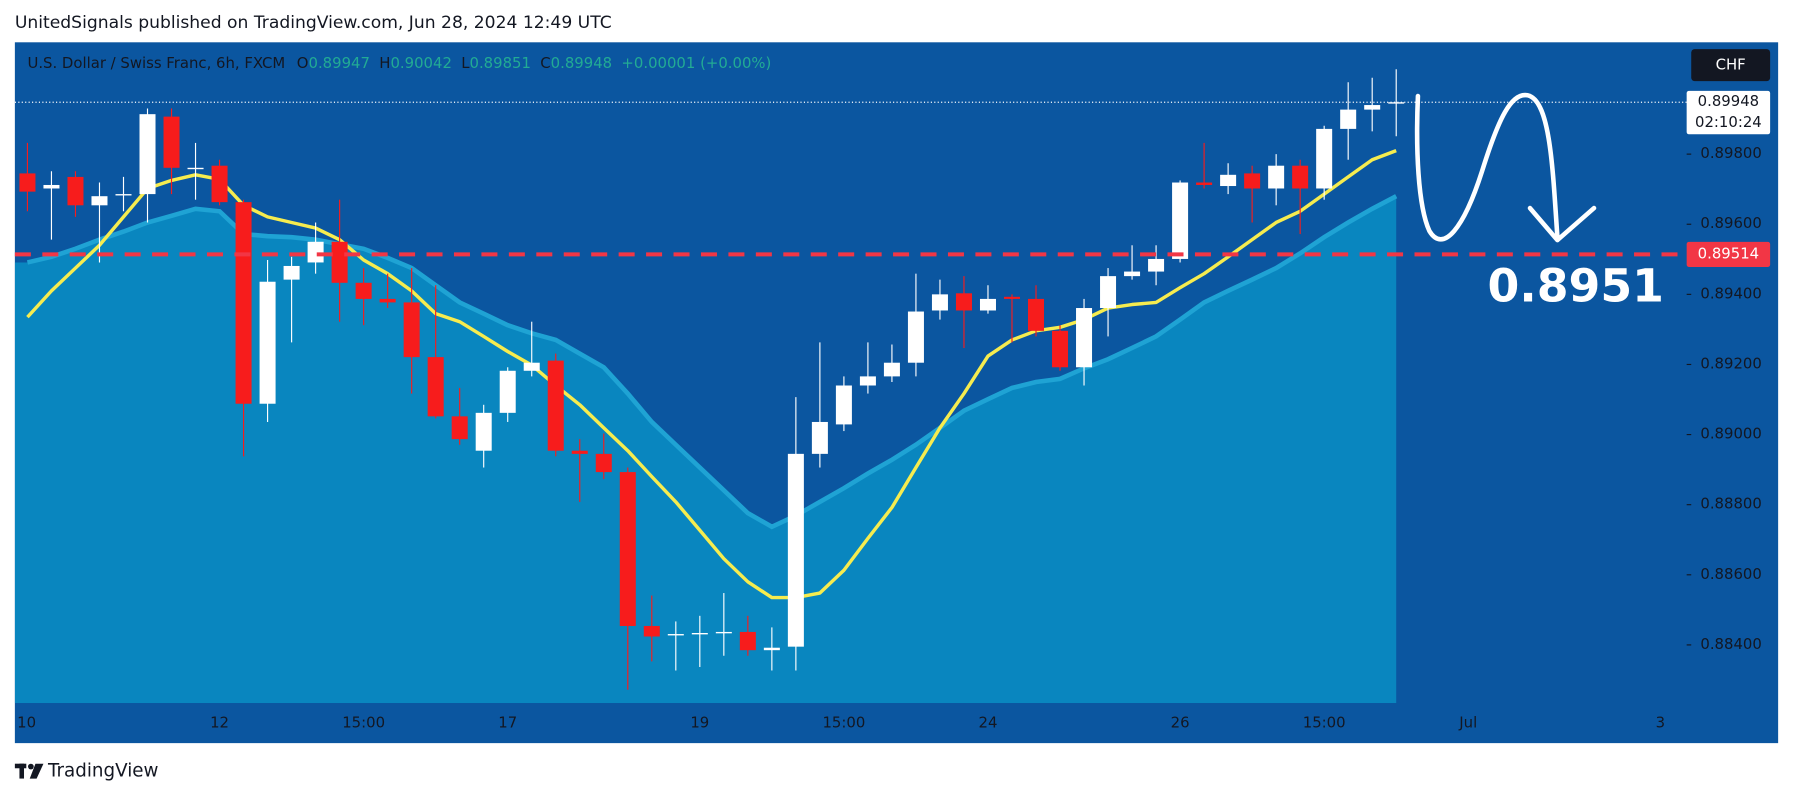 This screenshot has width=1793, height=798. What do you see at coordinates (26, 723) in the screenshot?
I see `x-tick-label: 10` at bounding box center [26, 723].